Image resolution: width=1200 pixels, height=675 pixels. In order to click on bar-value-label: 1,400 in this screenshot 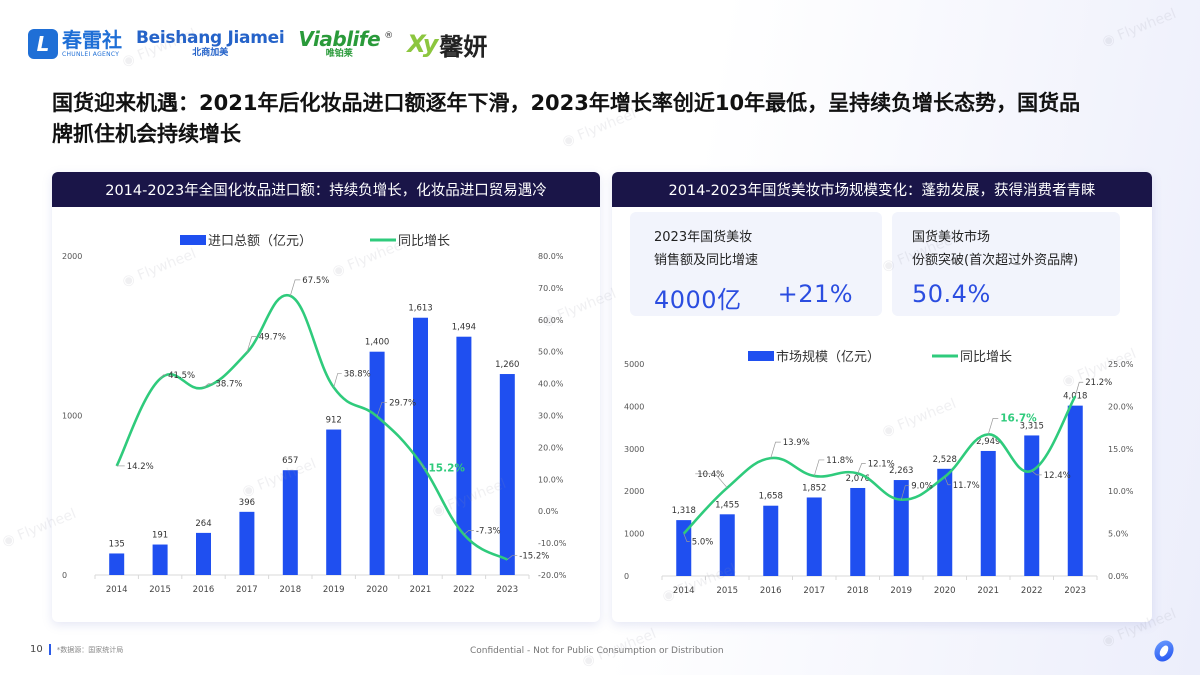, I will do `click(377, 343)`.